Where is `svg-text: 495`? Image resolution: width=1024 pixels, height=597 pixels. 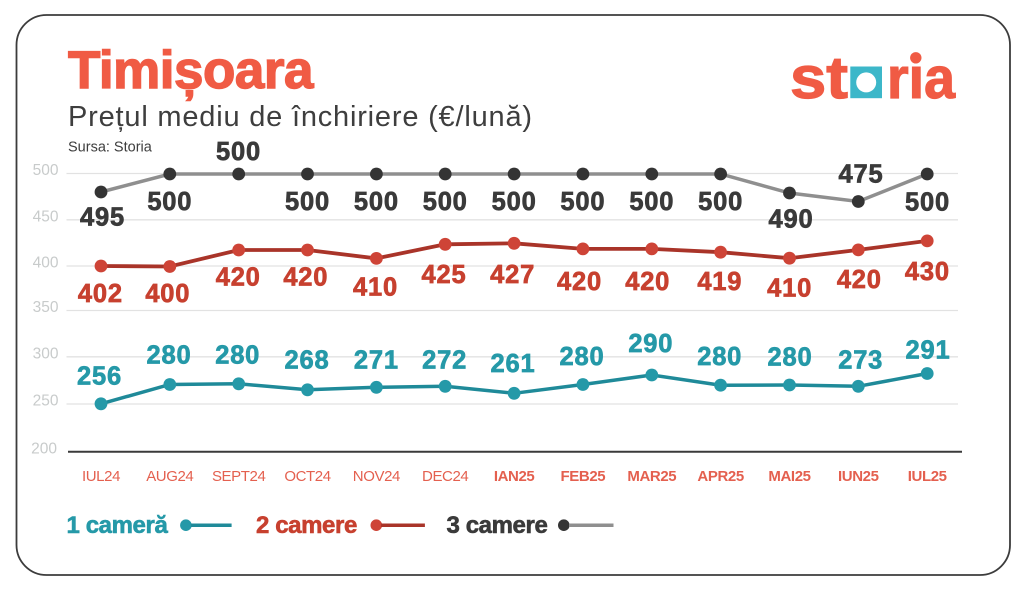
svg-text: 495 is located at coordinates (102, 218).